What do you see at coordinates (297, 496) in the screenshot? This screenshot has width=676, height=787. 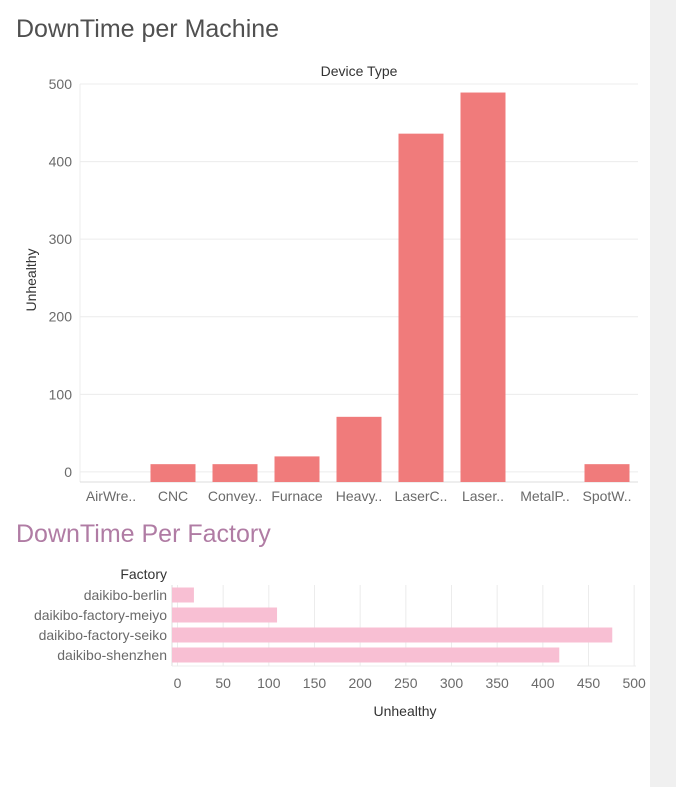 I see `x-tick-label: Furnace` at bounding box center [297, 496].